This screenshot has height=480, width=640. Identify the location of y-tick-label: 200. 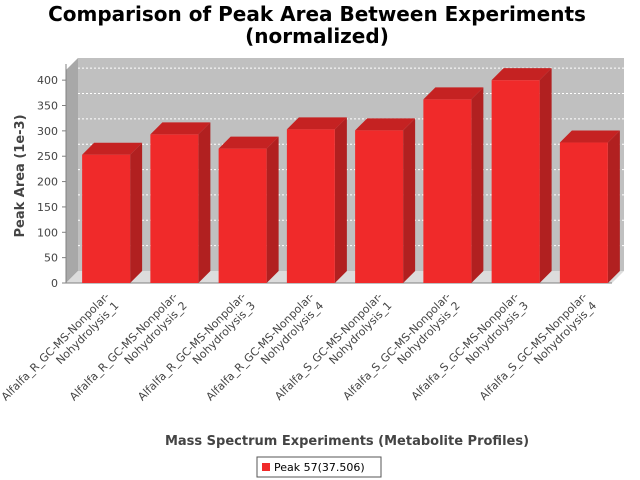
(47, 182).